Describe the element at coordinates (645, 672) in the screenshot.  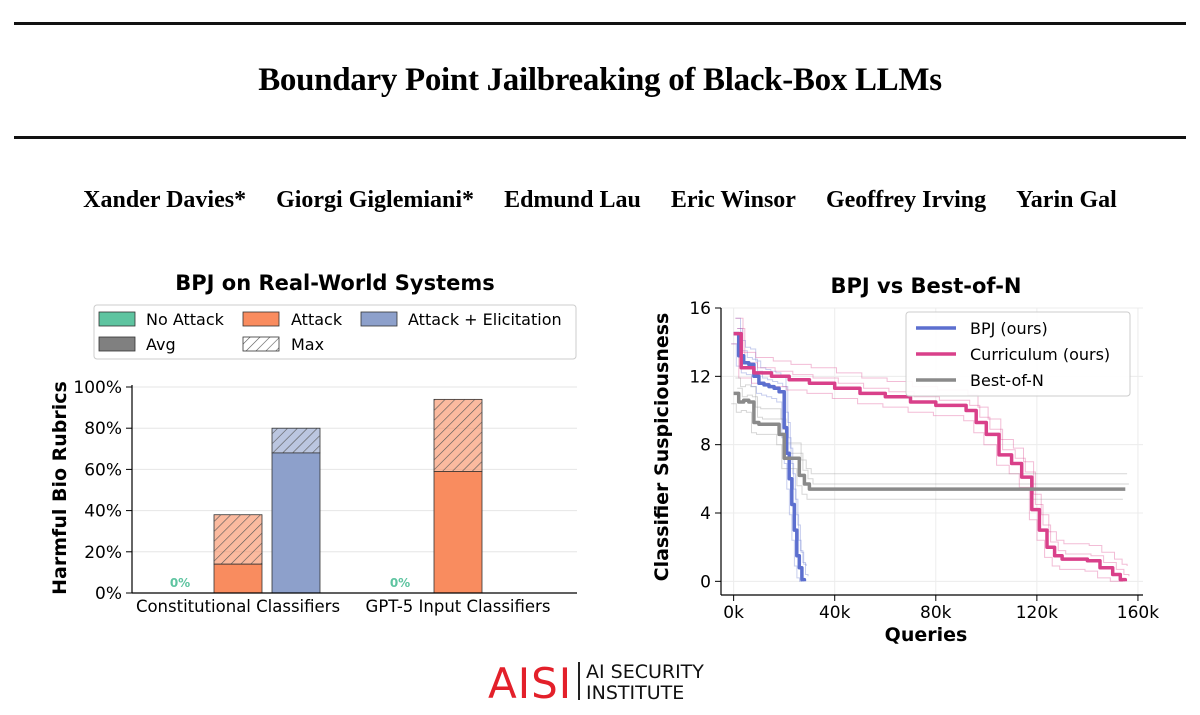
I see `logo-line1: AI SECURITY` at that location.